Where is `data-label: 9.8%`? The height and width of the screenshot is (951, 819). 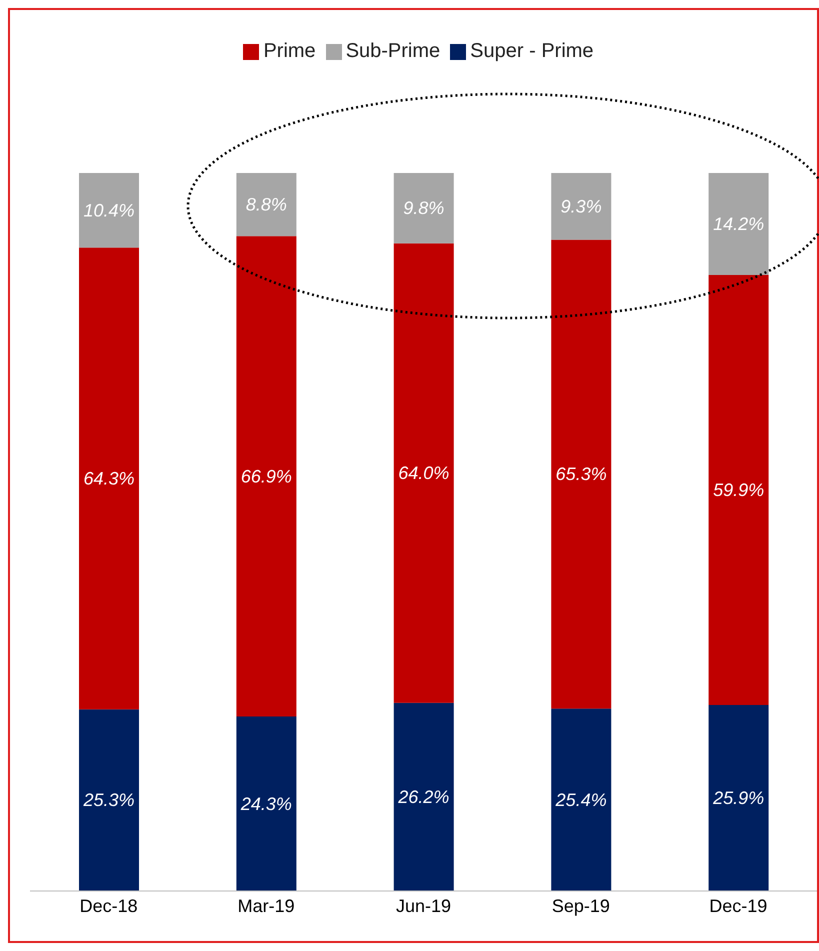
data-label: 9.8% is located at coordinates (423, 208).